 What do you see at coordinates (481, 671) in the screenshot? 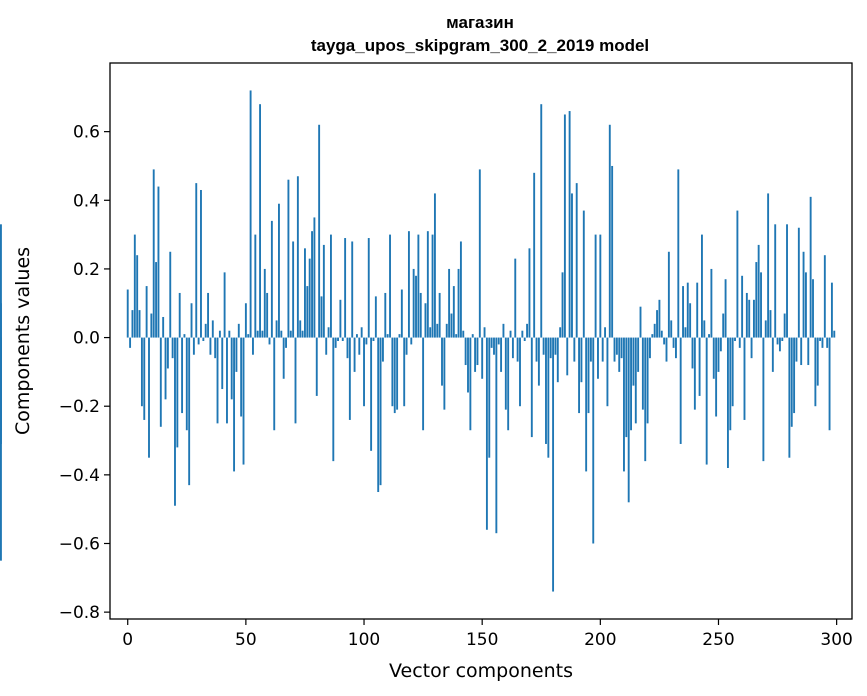
I see `x-axis-label: Vector components` at bounding box center [481, 671].